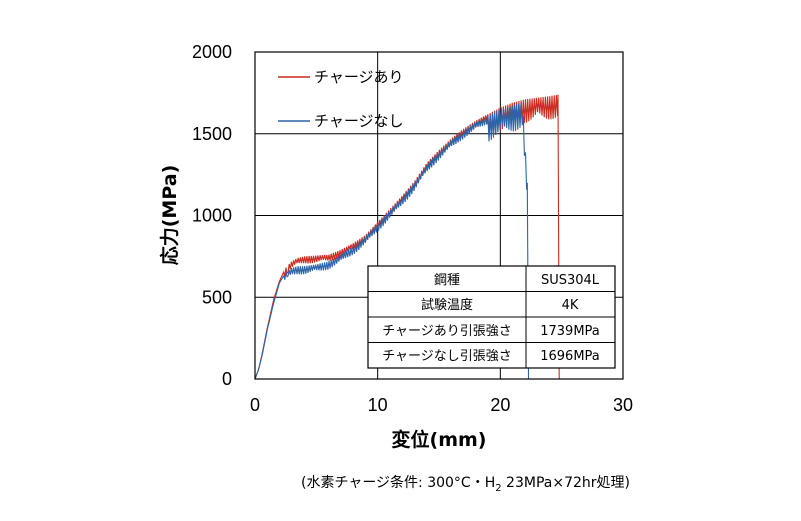  What do you see at coordinates (441, 405) in the screenshot?
I see `x-tick-labels: 0 10 20 30` at bounding box center [441, 405].